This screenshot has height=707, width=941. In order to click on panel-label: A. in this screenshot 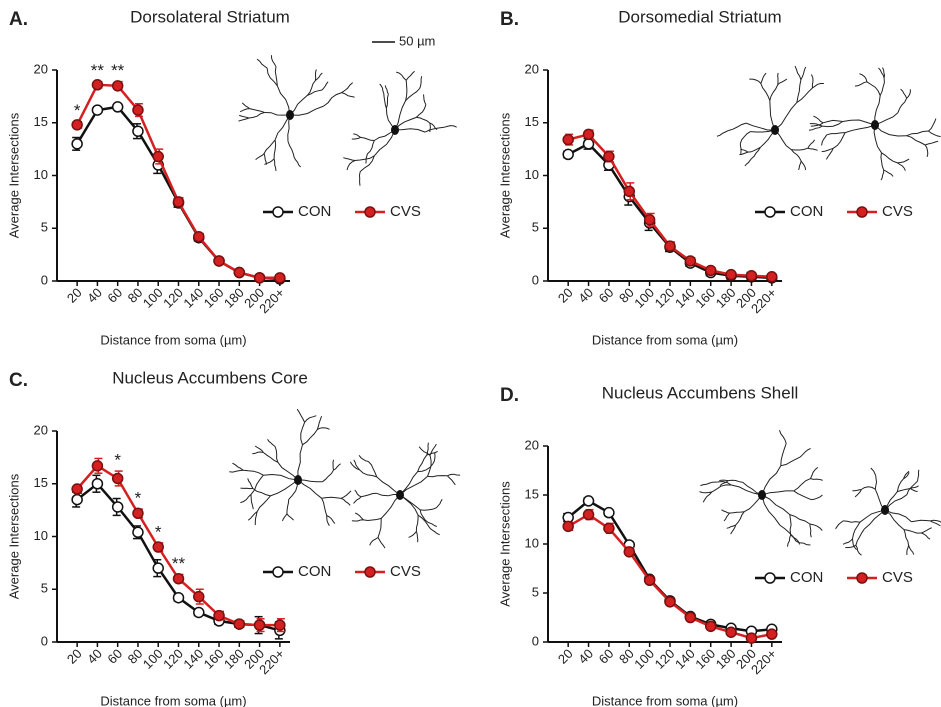, I will do `click(18, 19)`.